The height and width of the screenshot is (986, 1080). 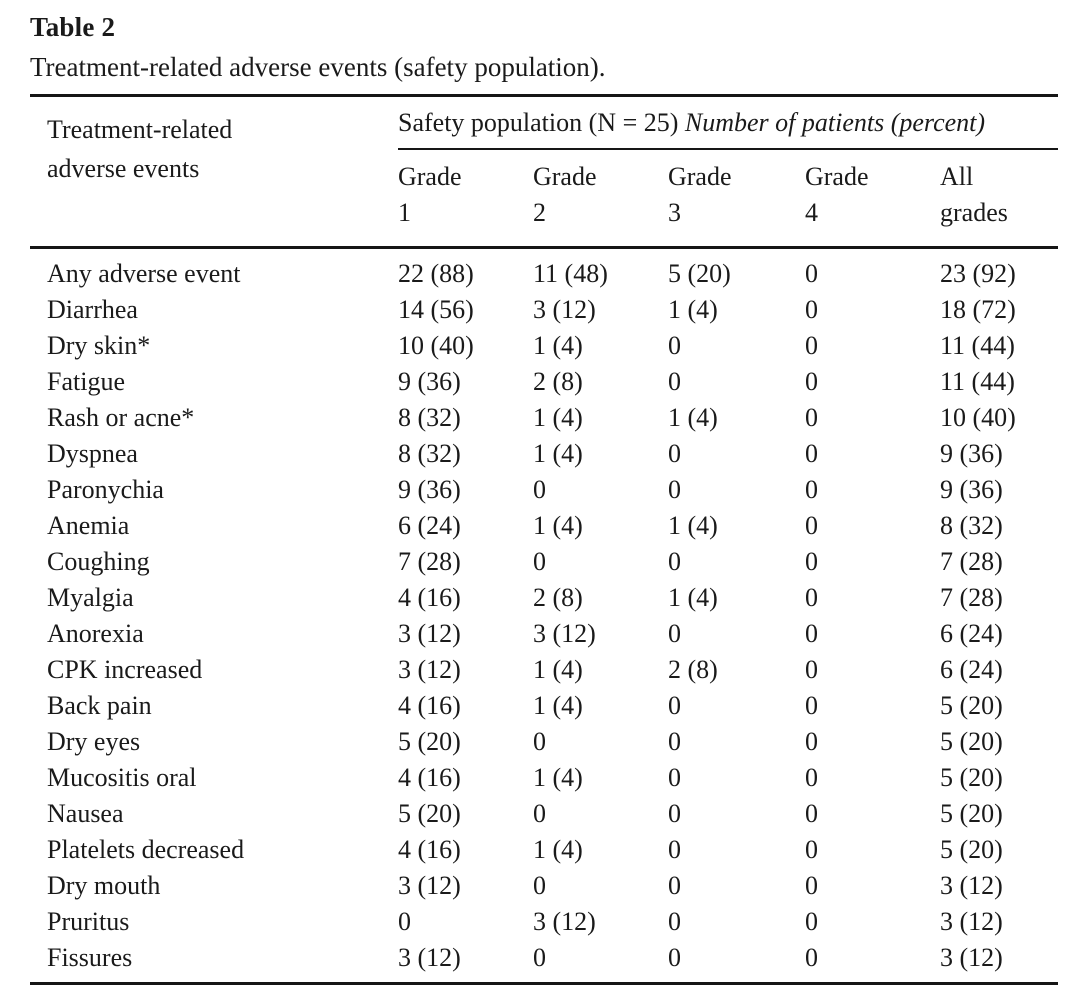 I want to click on cell-grade-3: 2 (8), so click(x=693, y=669).